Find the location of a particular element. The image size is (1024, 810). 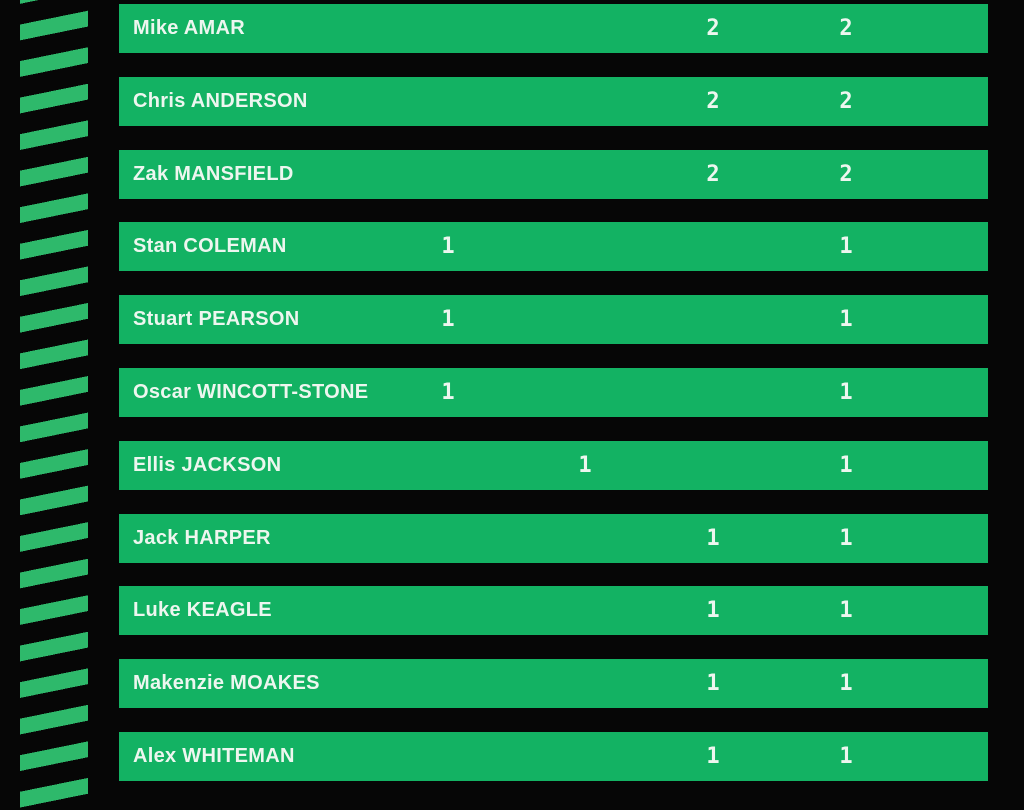

table-row: Makenzie MOAKES 1 1 is located at coordinates (553, 684).